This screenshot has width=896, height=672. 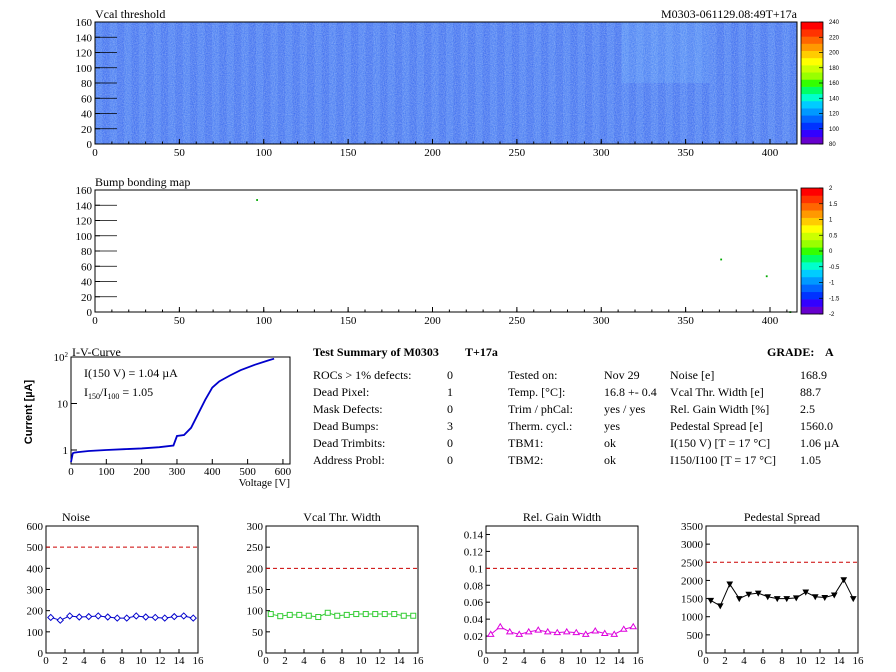 I want to click on iv-x-tick: 200, so click(x=141, y=472).